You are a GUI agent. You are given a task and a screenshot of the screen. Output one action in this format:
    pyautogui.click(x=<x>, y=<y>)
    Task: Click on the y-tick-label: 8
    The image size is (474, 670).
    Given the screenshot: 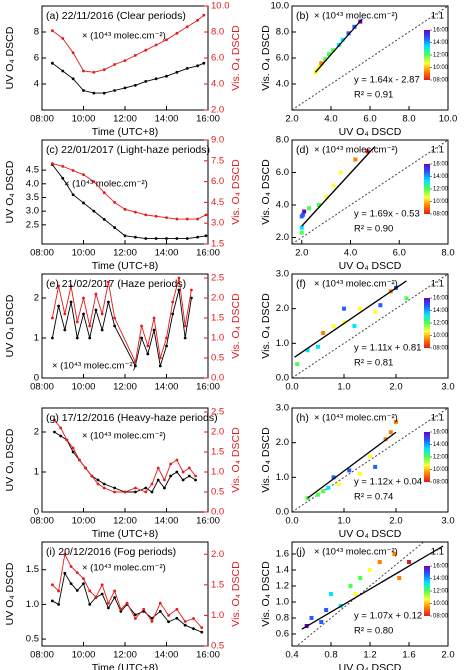 What is the action you would take?
    pyautogui.click(x=36, y=32)
    